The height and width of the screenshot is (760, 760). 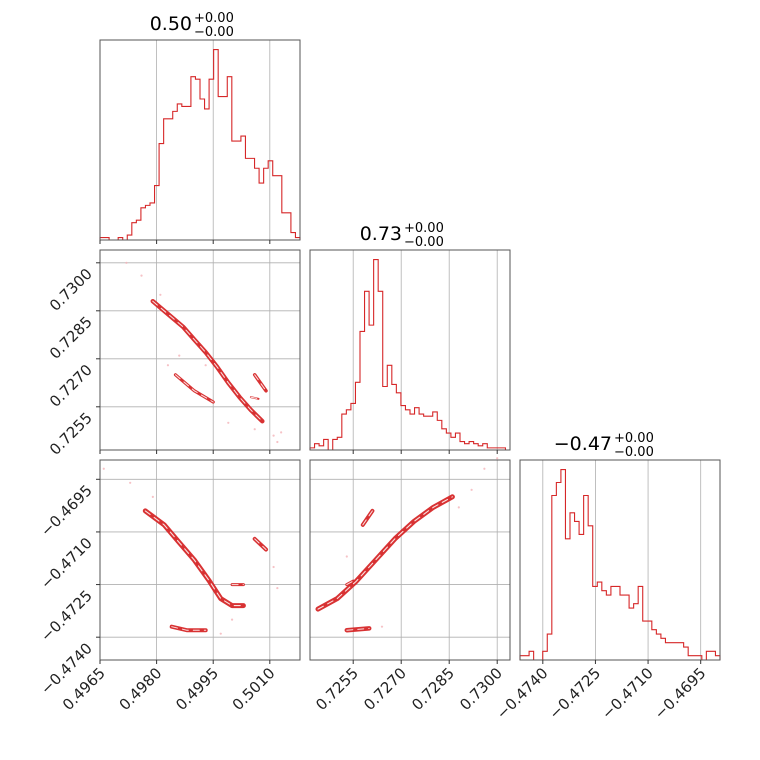 I want to click on panel-title-0: 0.50 +0.00−0.00, so click(x=192, y=25).